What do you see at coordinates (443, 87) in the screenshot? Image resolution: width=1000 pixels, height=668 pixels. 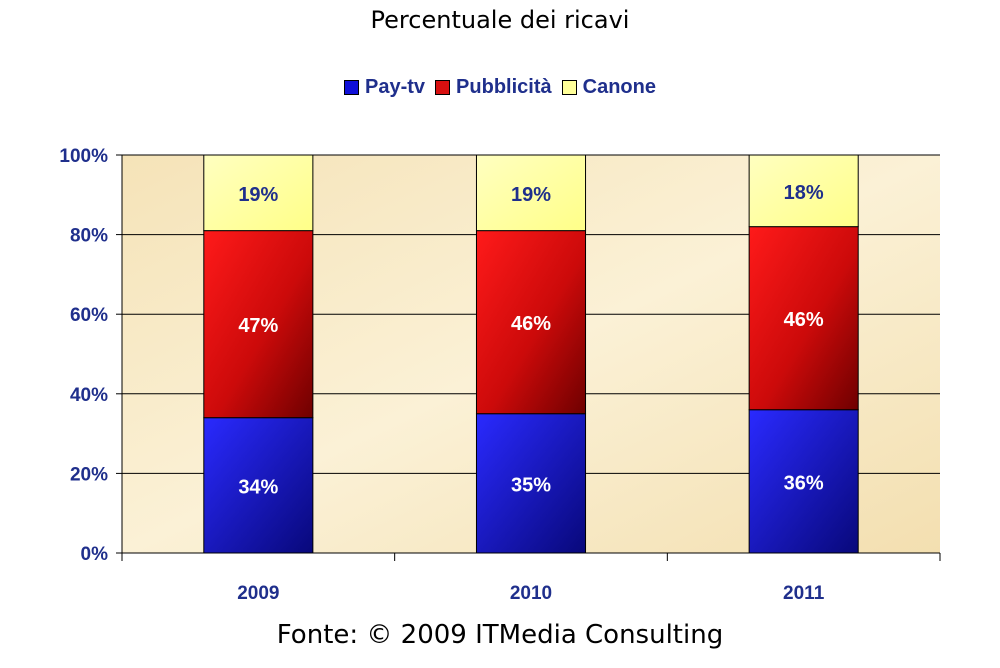 I see `legend-swatch-pubblicita` at bounding box center [443, 87].